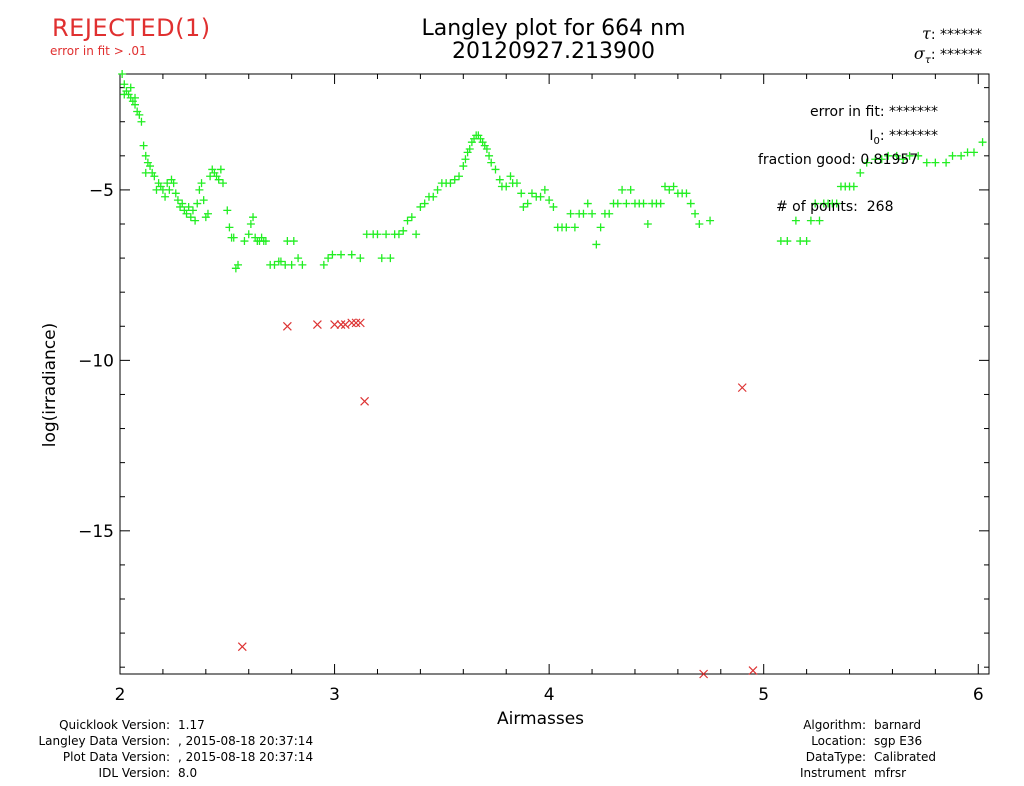 The width and height of the screenshot is (1024, 786). Describe the element at coordinates (927, 60) in the screenshot. I see `sigma-subscript: τ` at that location.